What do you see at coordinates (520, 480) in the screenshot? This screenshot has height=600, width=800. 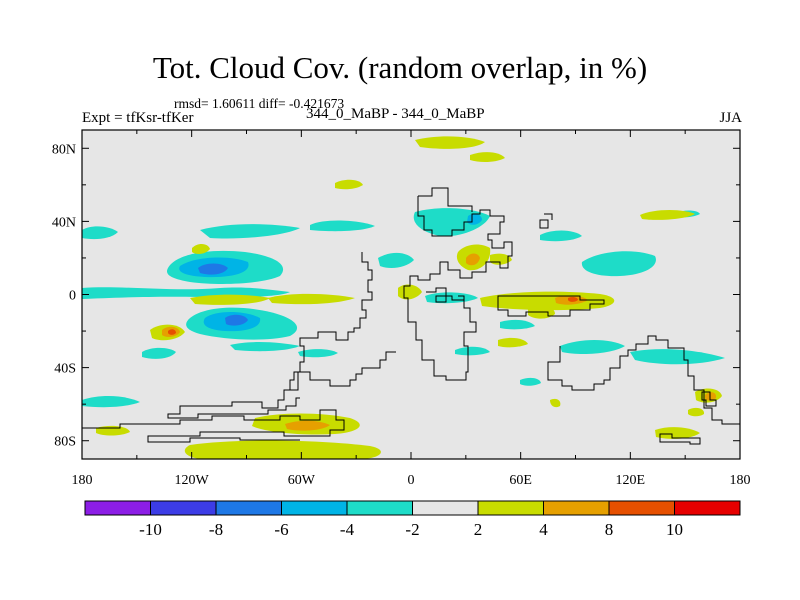 I see `x-tick-label: 60E` at bounding box center [520, 480].